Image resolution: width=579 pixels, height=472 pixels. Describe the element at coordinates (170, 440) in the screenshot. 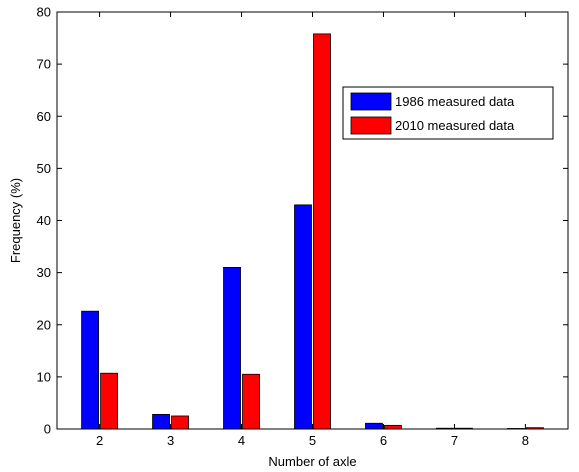

I see `x-tick-label: 3` at that location.